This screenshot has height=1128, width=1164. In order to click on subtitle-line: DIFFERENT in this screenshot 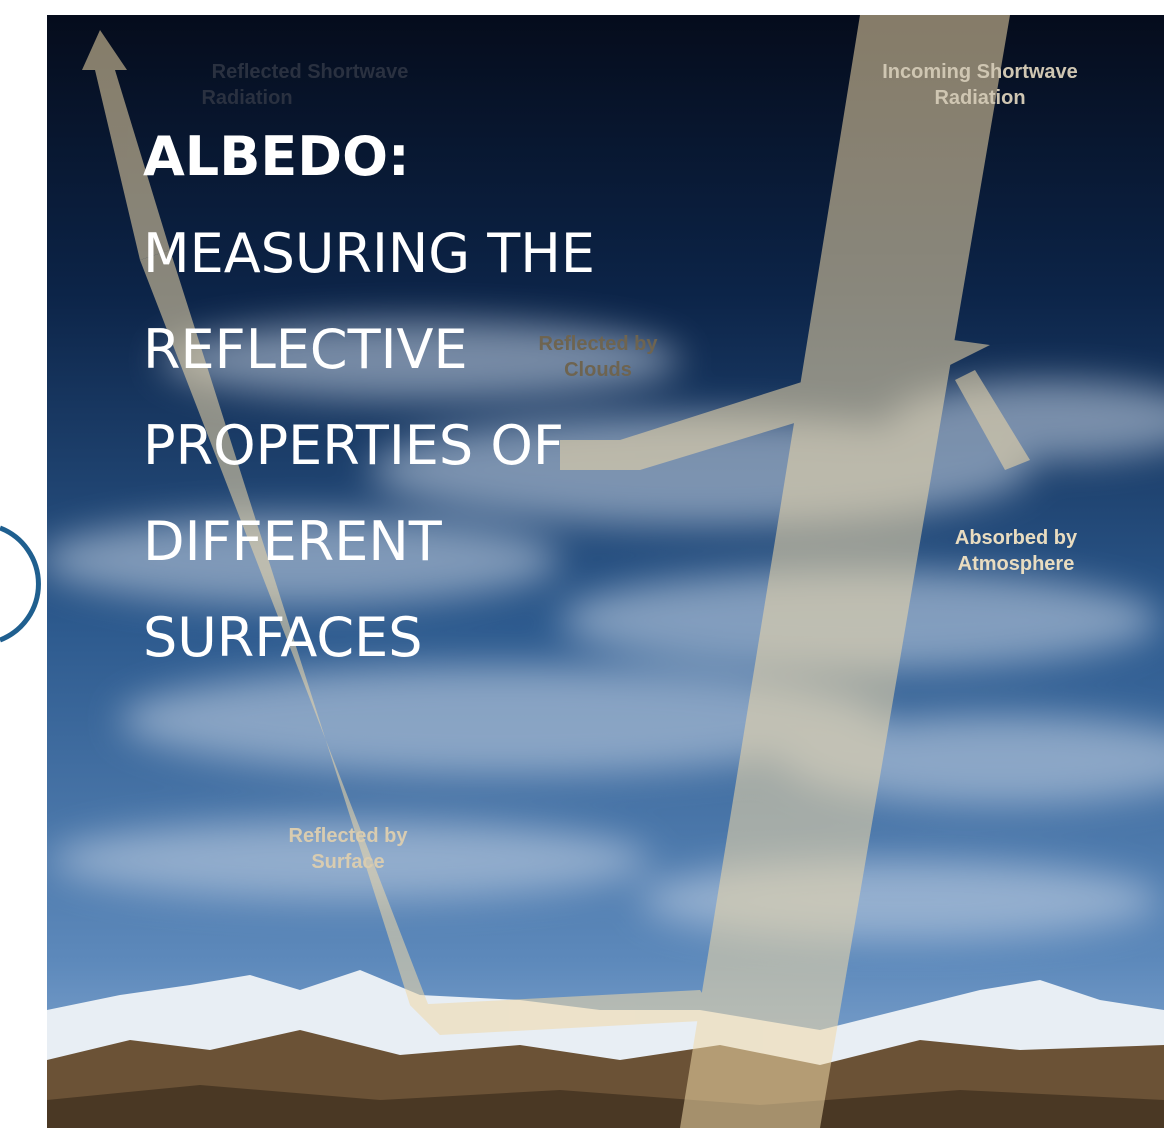, I will do `click(293, 541)`.